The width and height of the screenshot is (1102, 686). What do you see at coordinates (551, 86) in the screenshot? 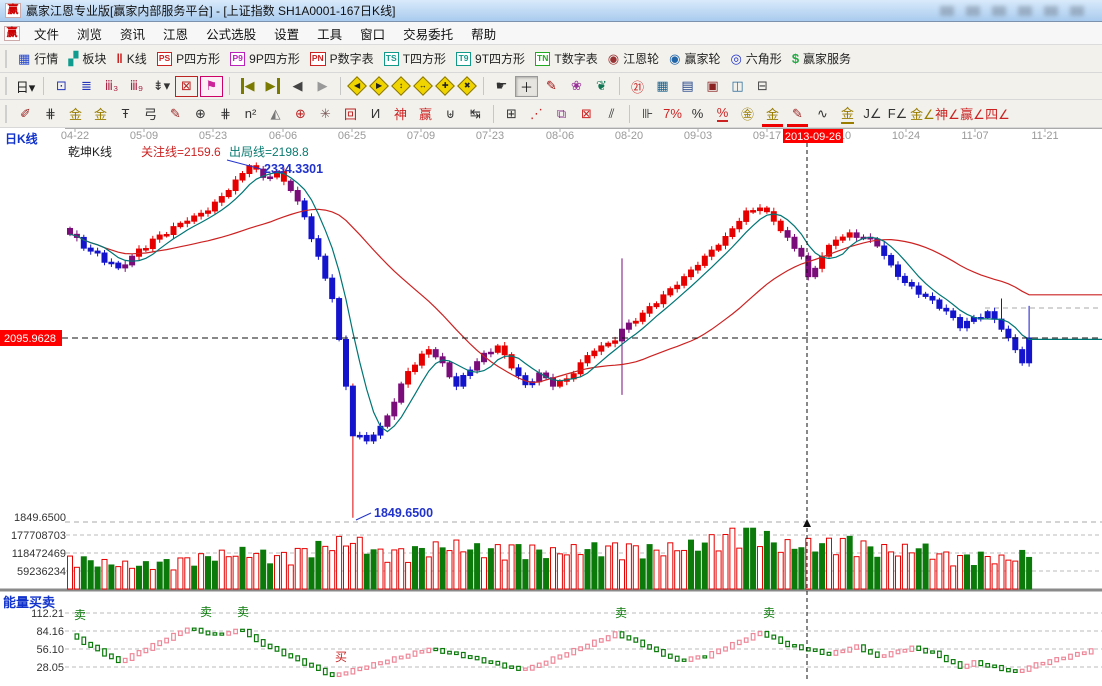
I see `angle-pen-tool-button: ✎` at bounding box center [551, 86].